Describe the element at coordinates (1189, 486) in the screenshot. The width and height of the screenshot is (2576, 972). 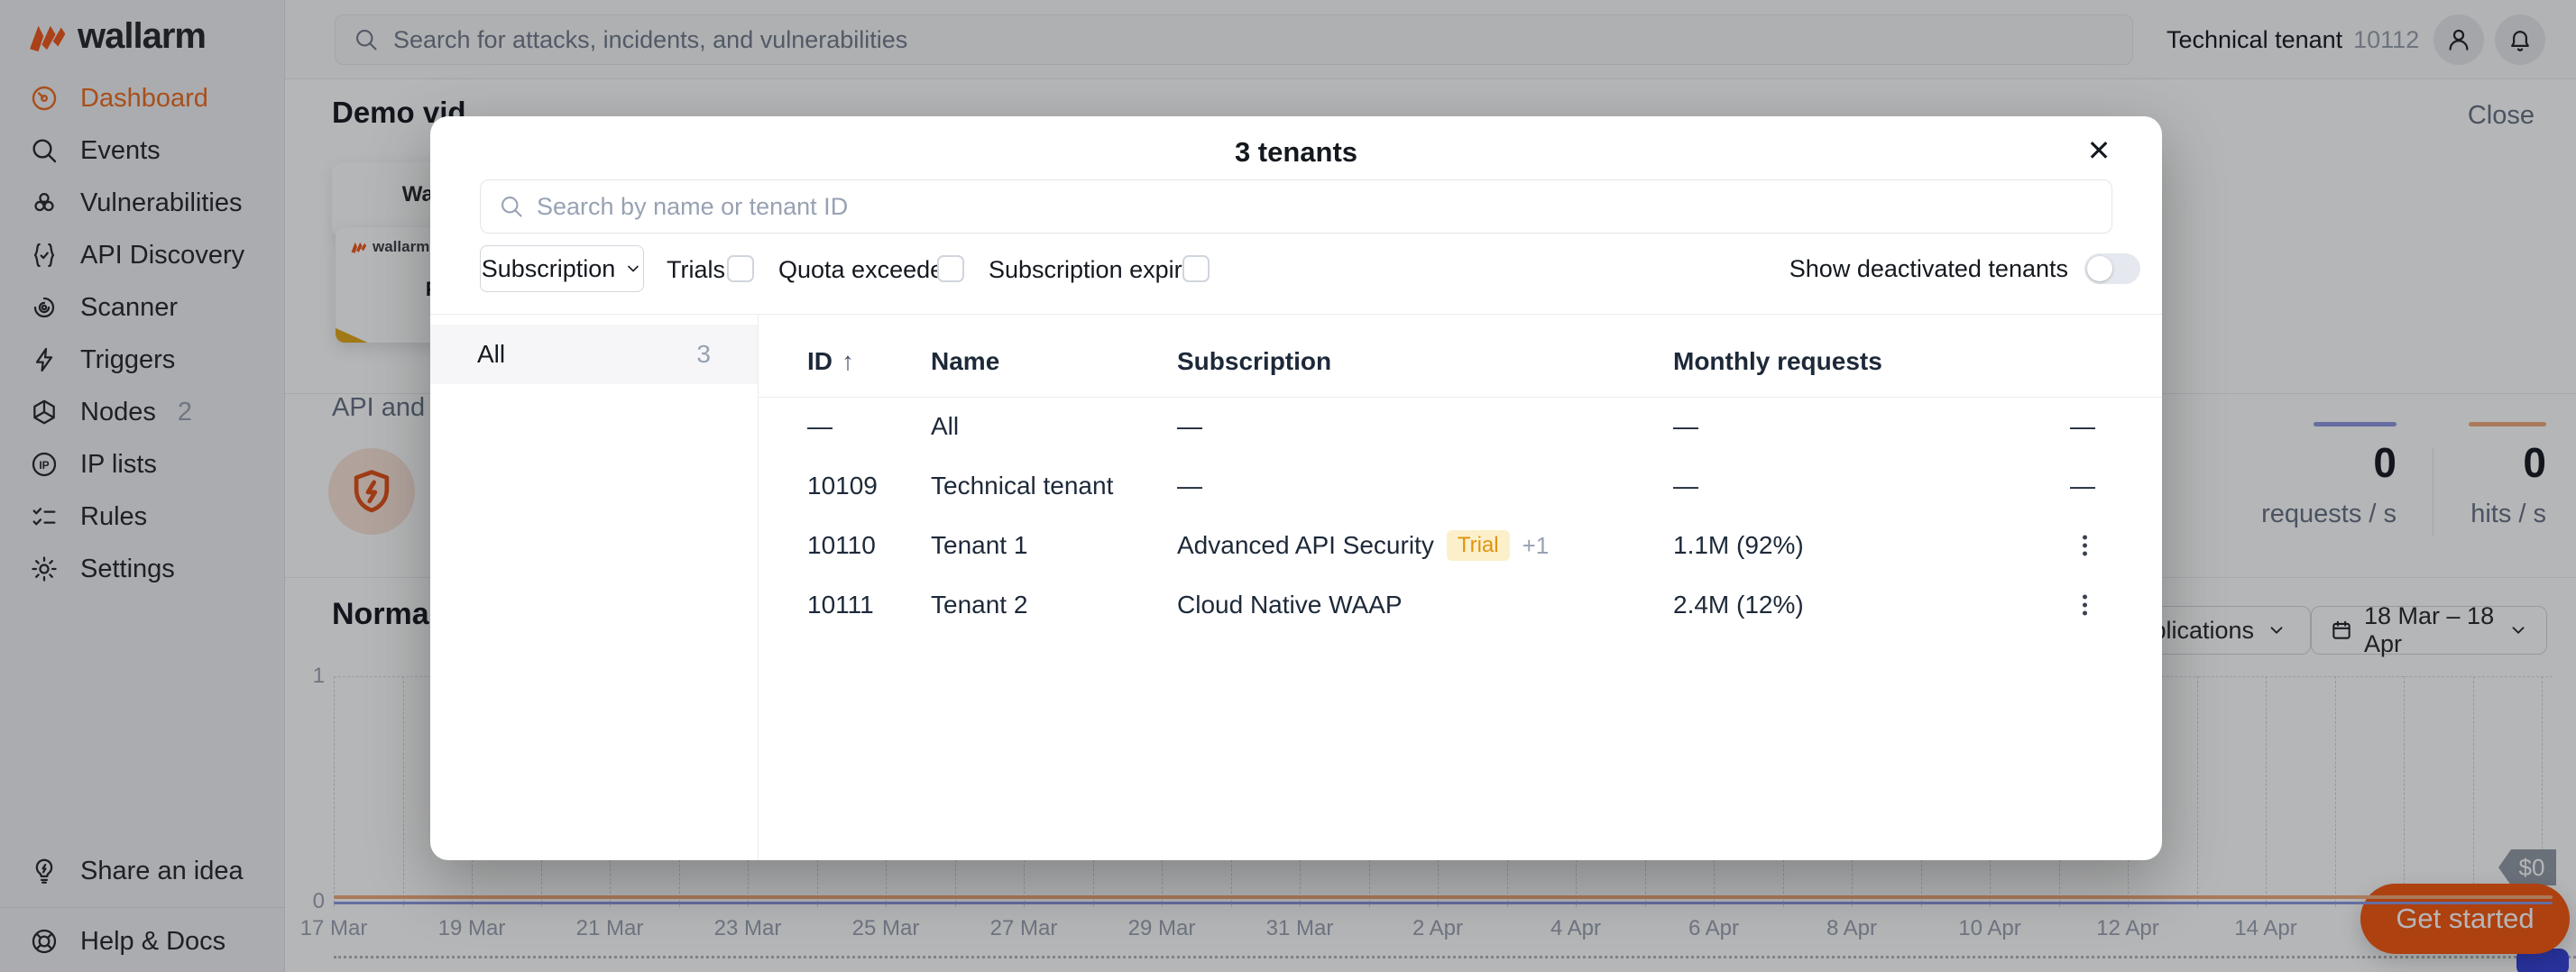
I see `cell-subscription: —` at that location.